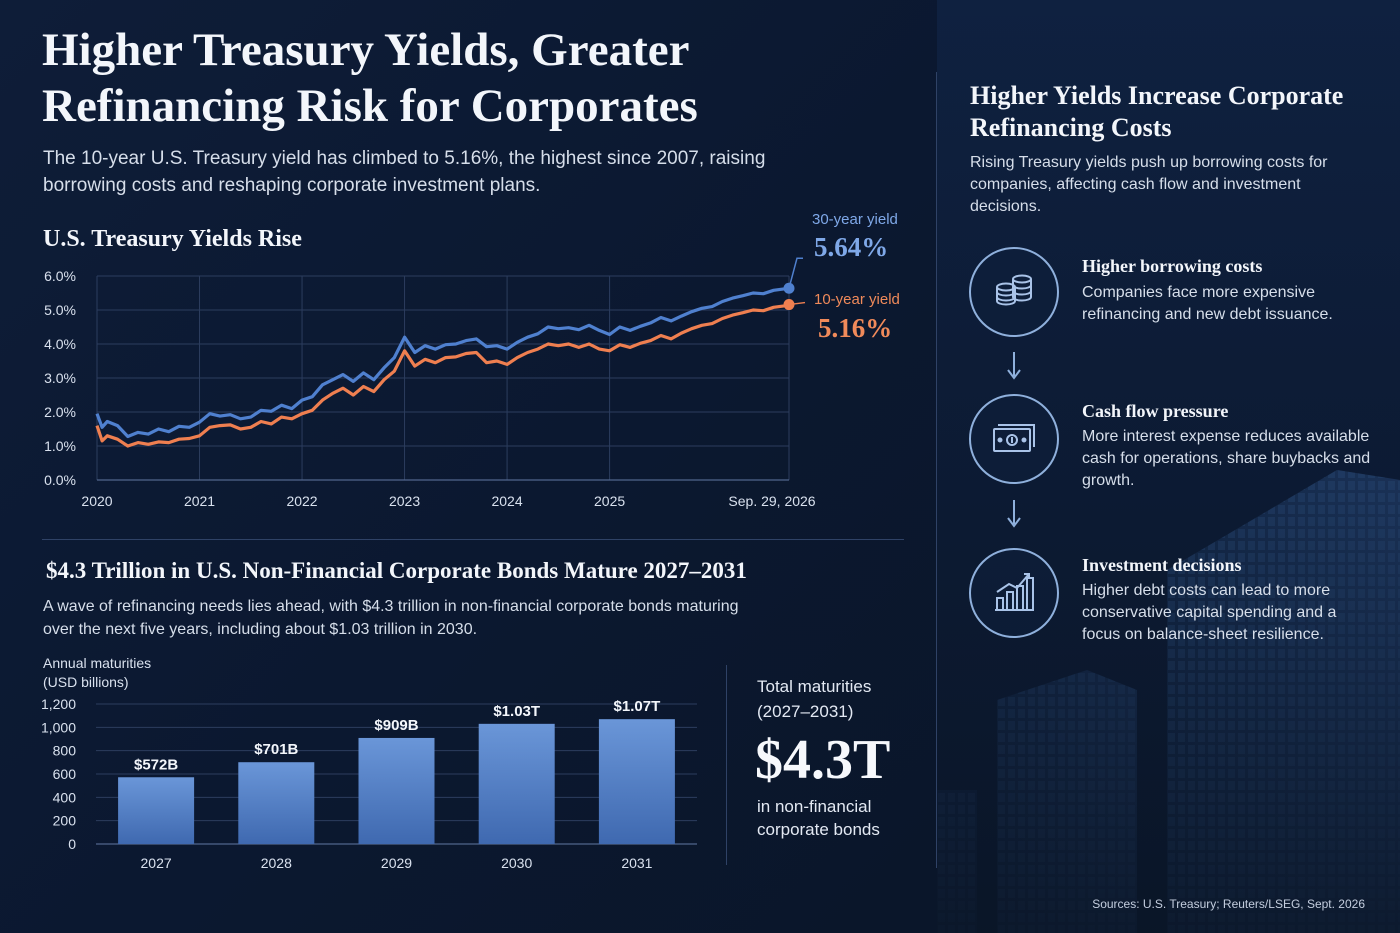  Describe the element at coordinates (60, 276) in the screenshot. I see `y-tick-label: 6.0%` at that location.